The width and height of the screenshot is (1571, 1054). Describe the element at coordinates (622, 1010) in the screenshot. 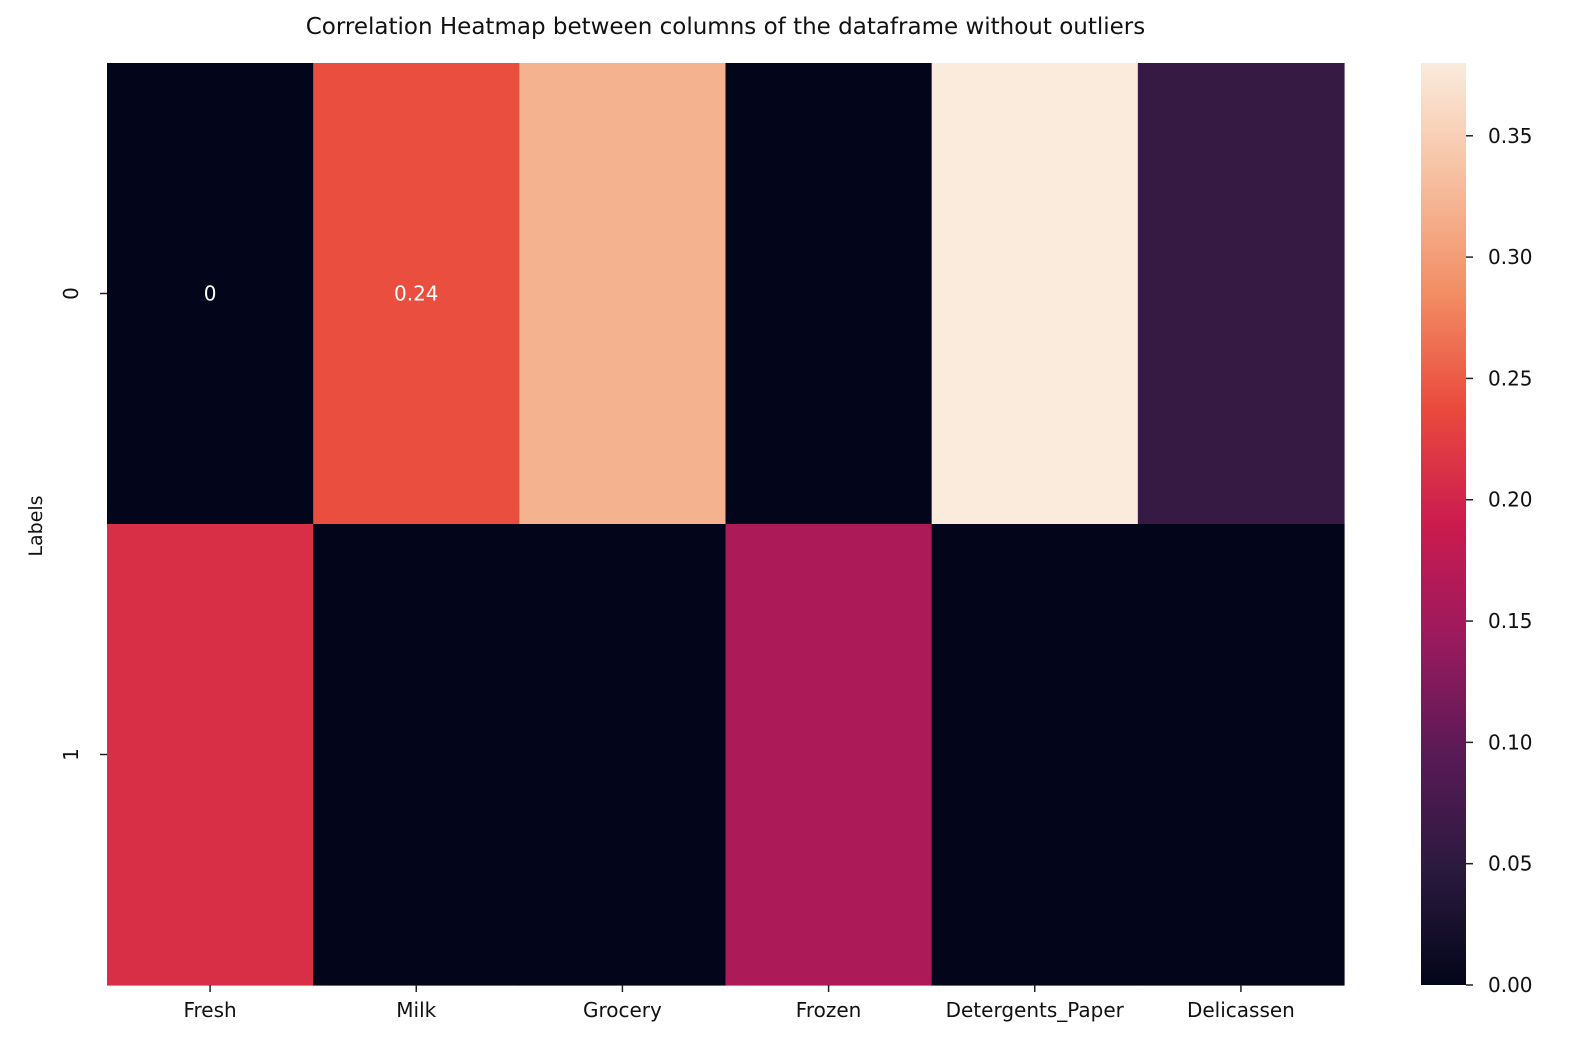

I see `x-tick-label: Grocery` at that location.